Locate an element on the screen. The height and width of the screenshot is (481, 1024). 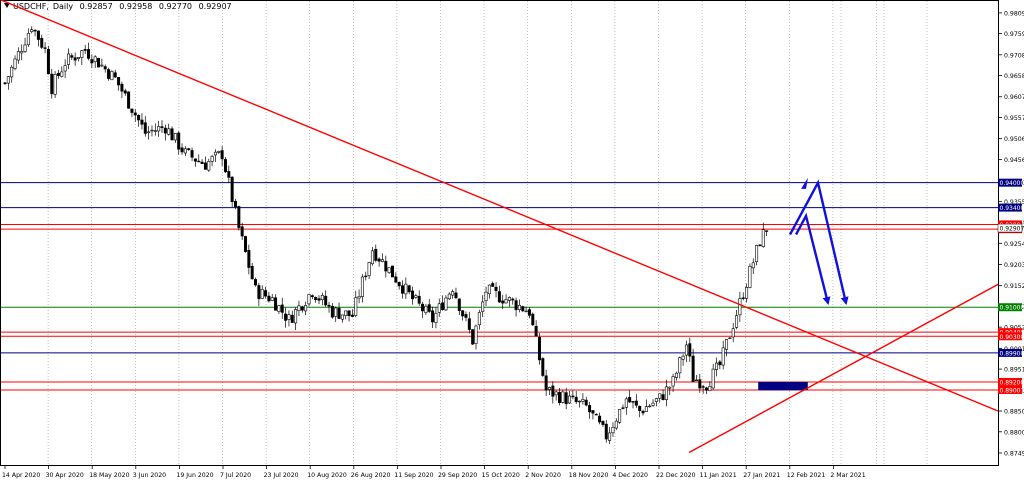
level-label-text: 0.91000 is located at coordinates (1012, 308).